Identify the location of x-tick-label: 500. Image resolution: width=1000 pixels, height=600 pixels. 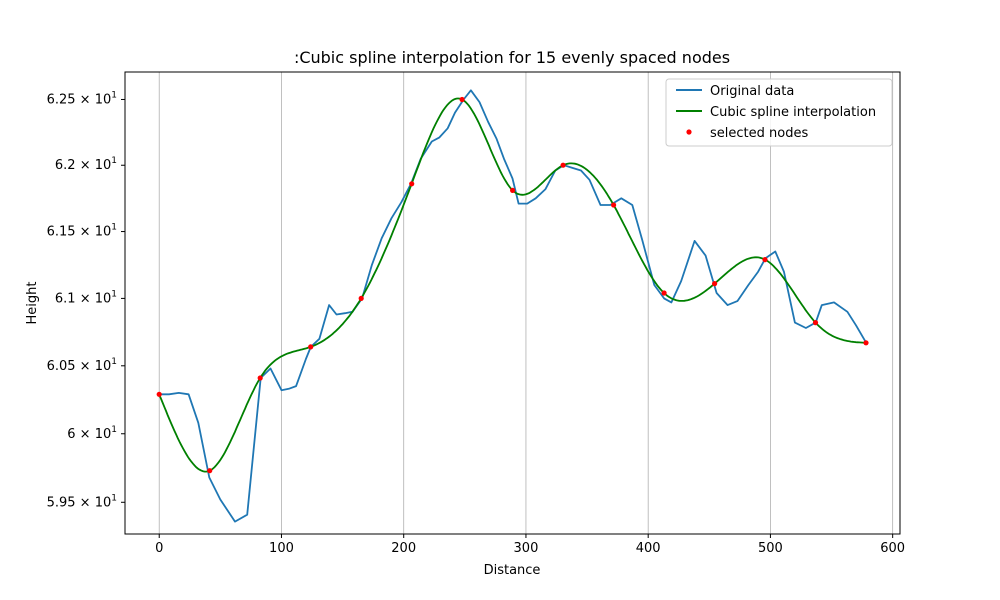
(770, 548).